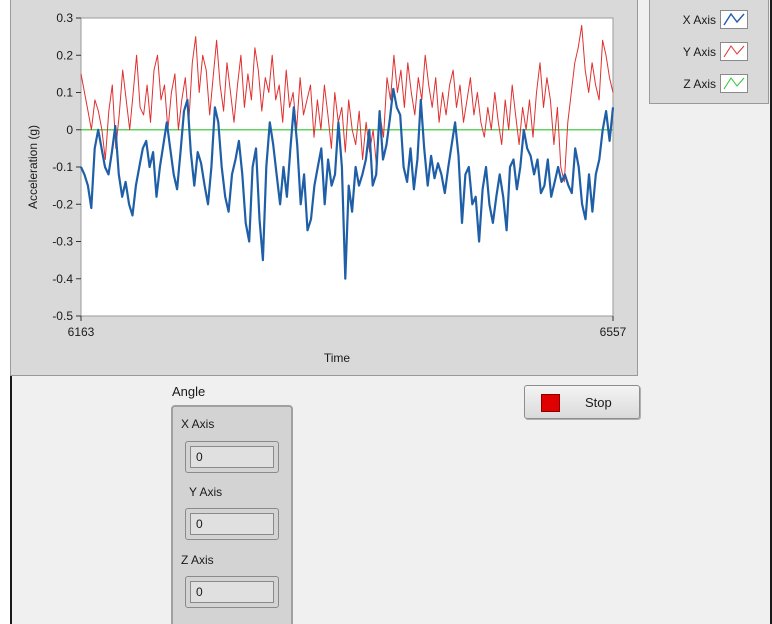  I want to click on y-tick-label: 0.2, so click(64, 55).